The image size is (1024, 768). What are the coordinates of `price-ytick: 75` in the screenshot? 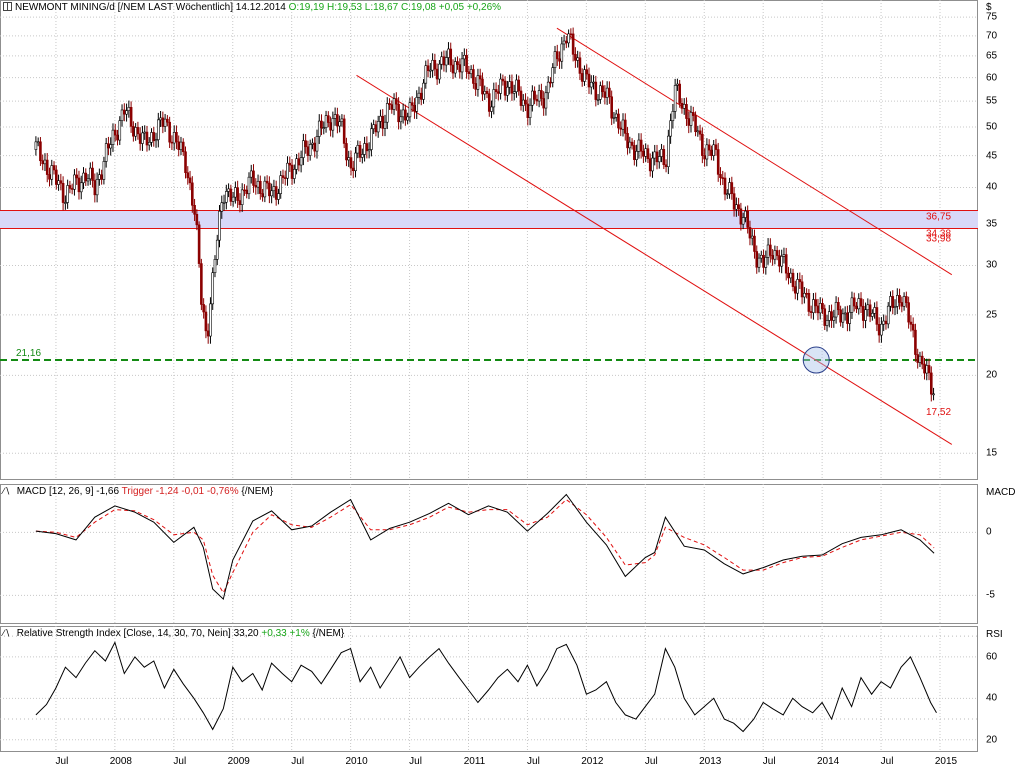 It's located at (992, 17).